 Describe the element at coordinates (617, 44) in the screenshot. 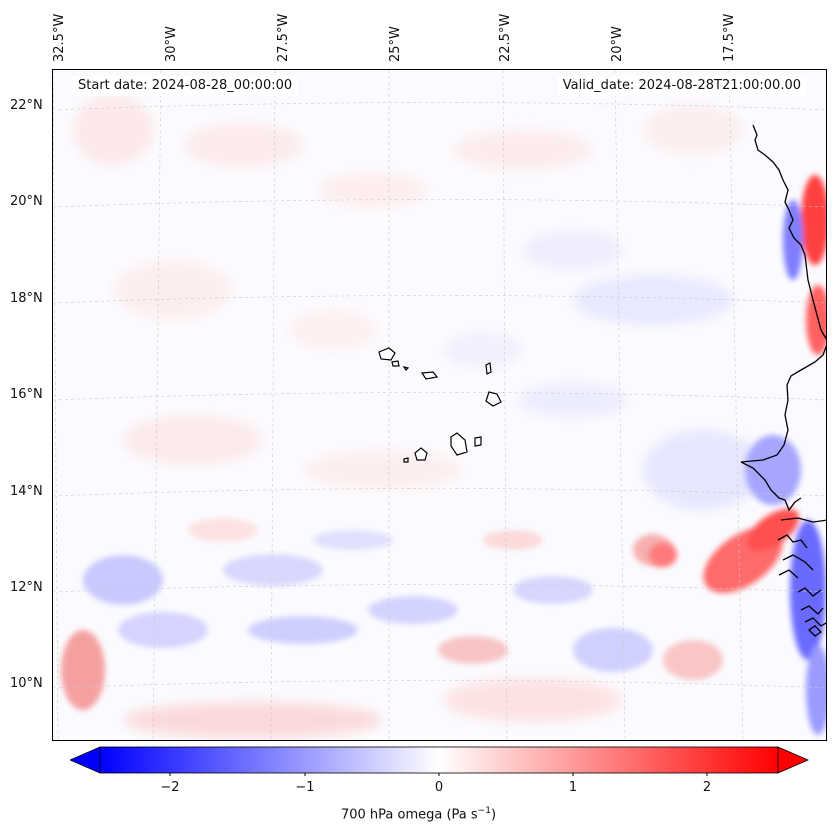

I see `lon-label-20w: 20°W` at that location.